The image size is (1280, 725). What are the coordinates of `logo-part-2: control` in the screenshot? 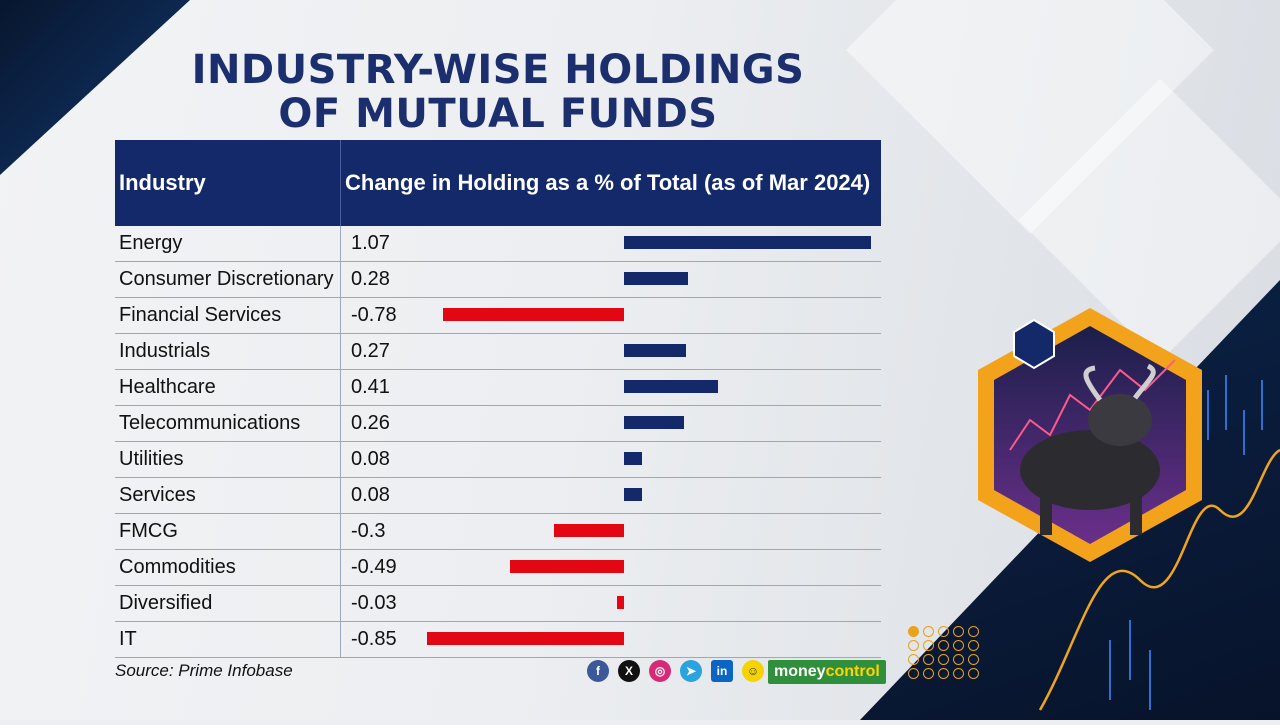 It's located at (852, 671).